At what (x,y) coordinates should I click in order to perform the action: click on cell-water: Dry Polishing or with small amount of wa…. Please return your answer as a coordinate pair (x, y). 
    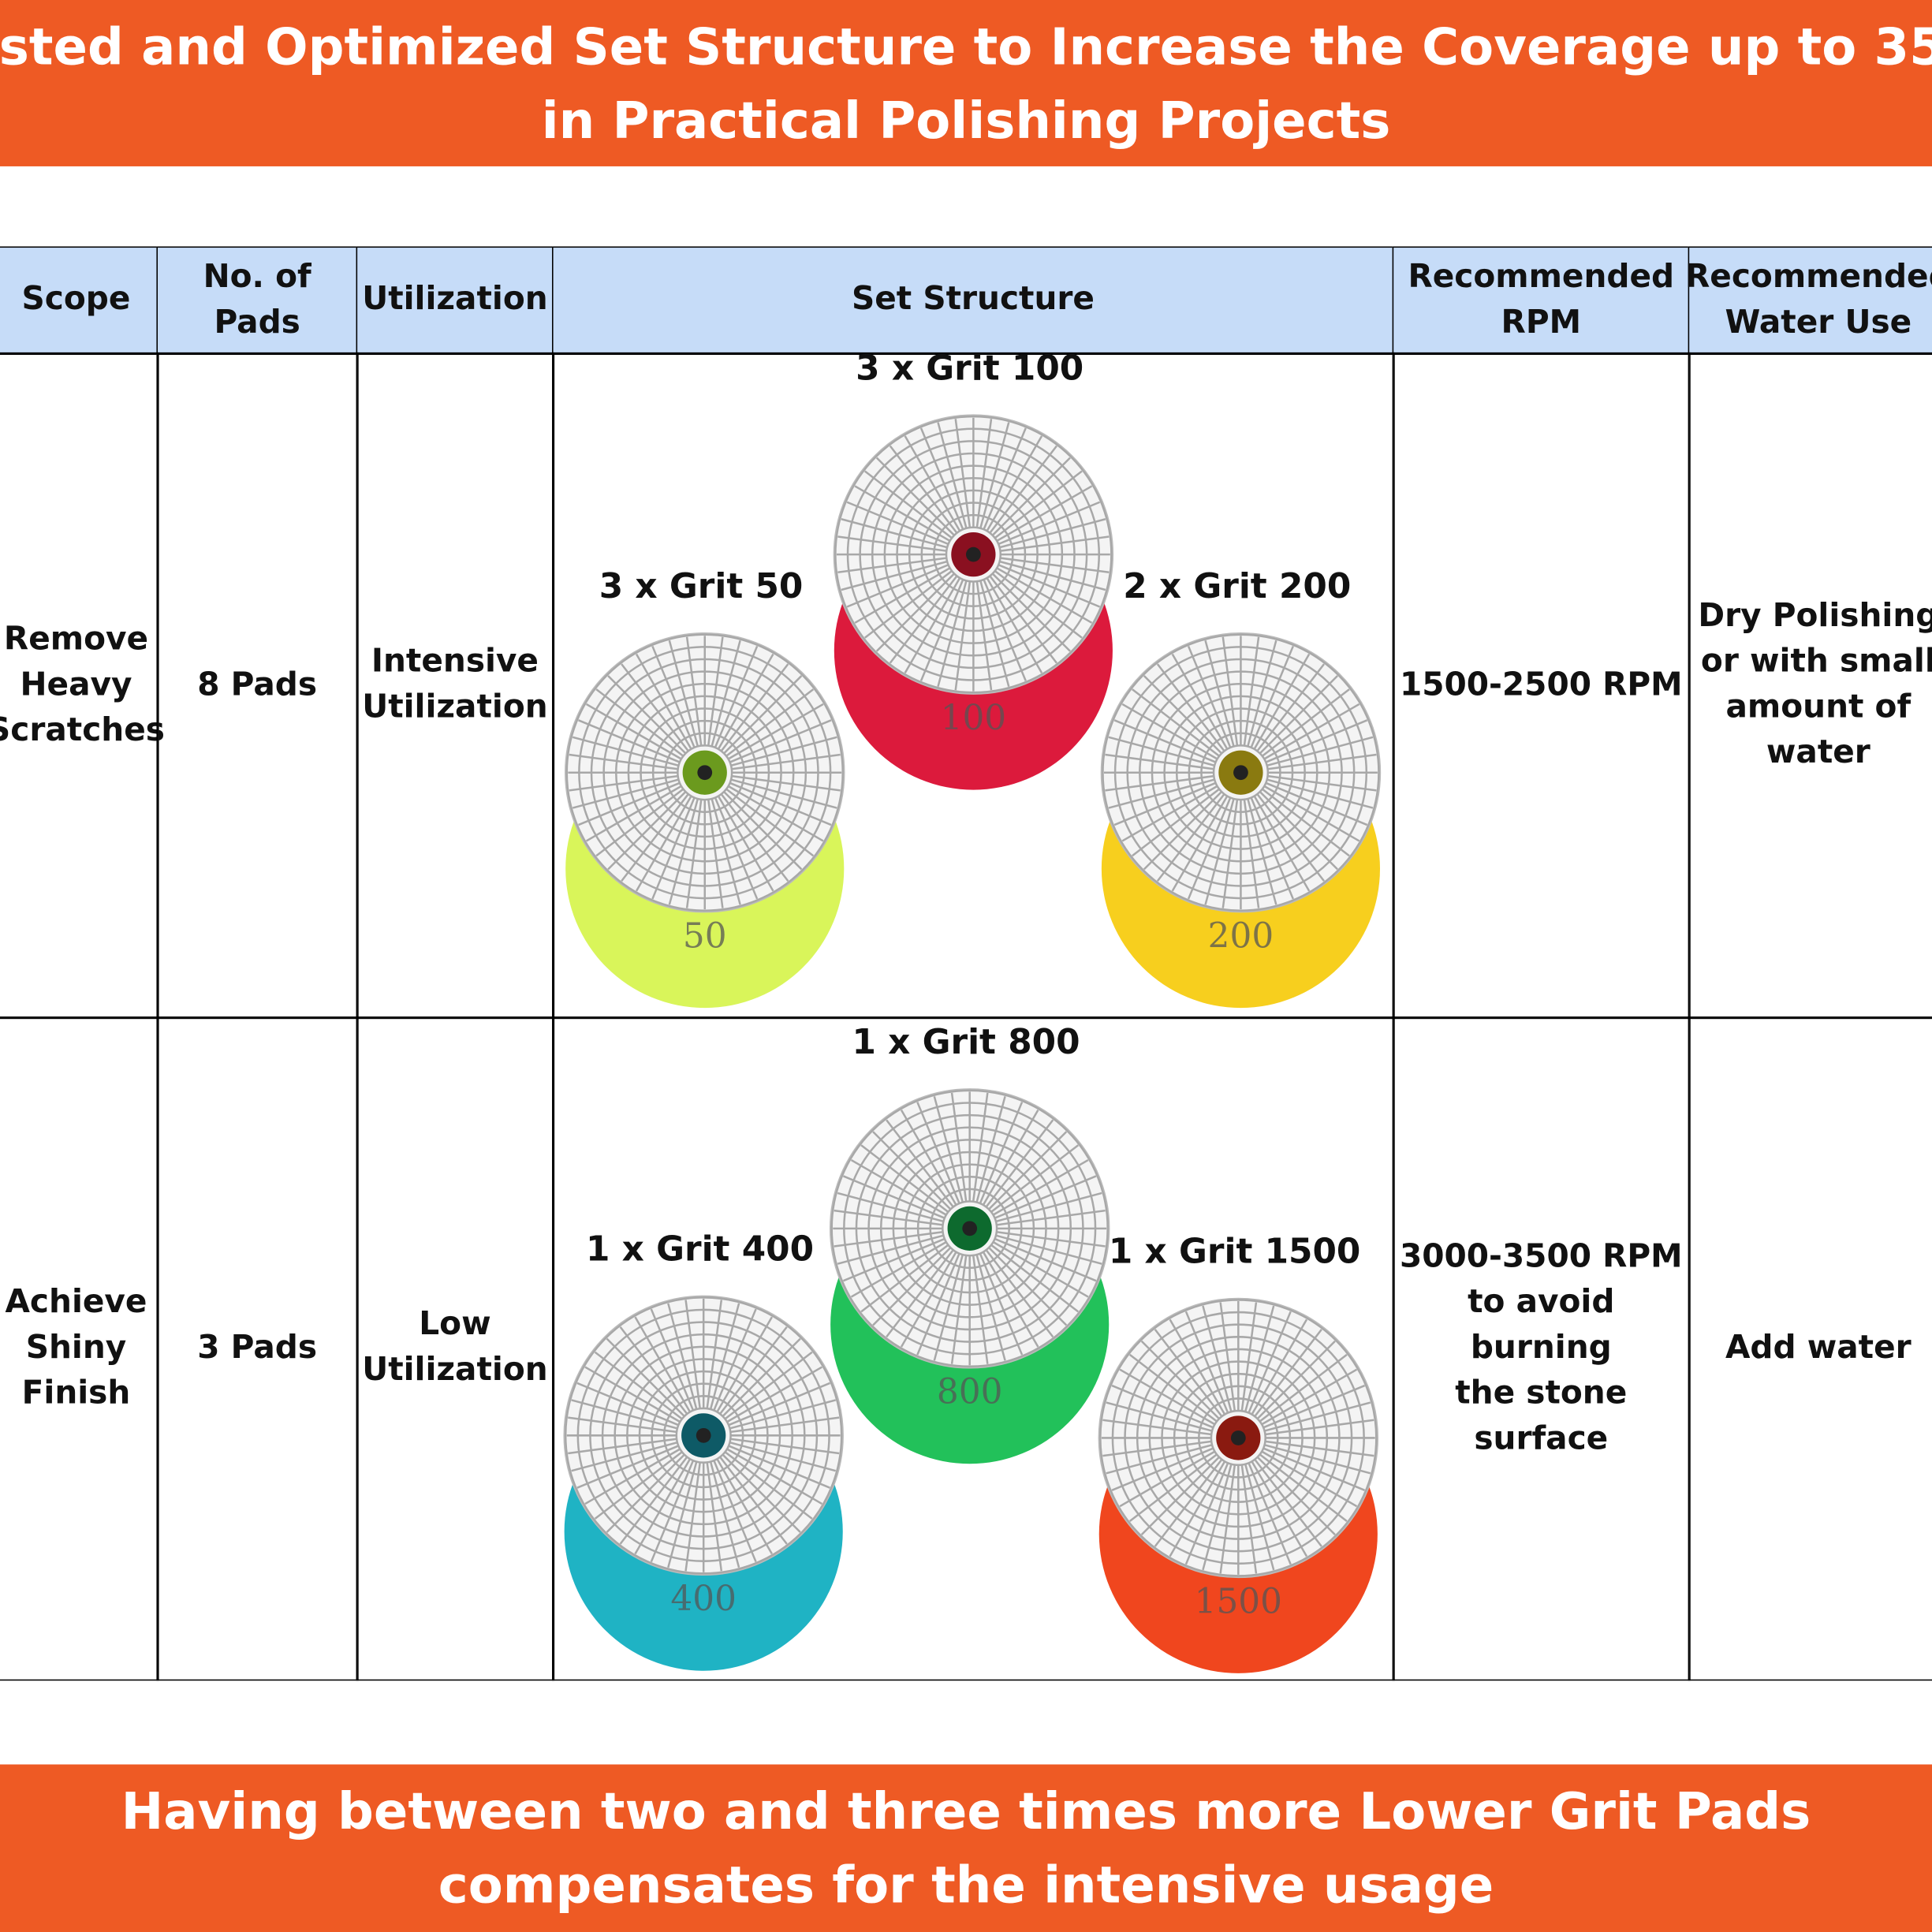
    Looking at the image, I should click on (1810, 686).